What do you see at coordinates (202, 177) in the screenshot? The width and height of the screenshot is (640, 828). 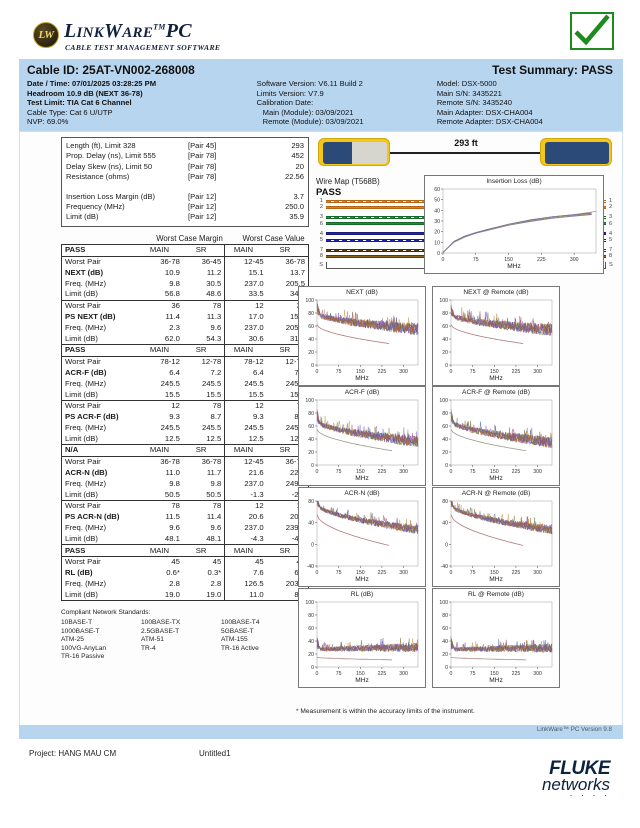 I see `summary-pair: [Pair 78]` at bounding box center [202, 177].